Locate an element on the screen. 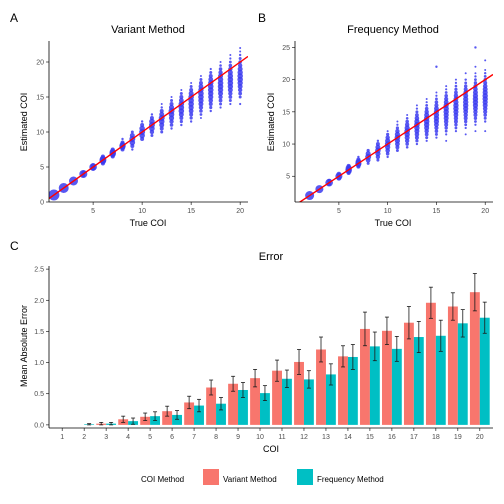 The image size is (504, 504). panel-b-y-tick-label: 25 is located at coordinates (286, 48).